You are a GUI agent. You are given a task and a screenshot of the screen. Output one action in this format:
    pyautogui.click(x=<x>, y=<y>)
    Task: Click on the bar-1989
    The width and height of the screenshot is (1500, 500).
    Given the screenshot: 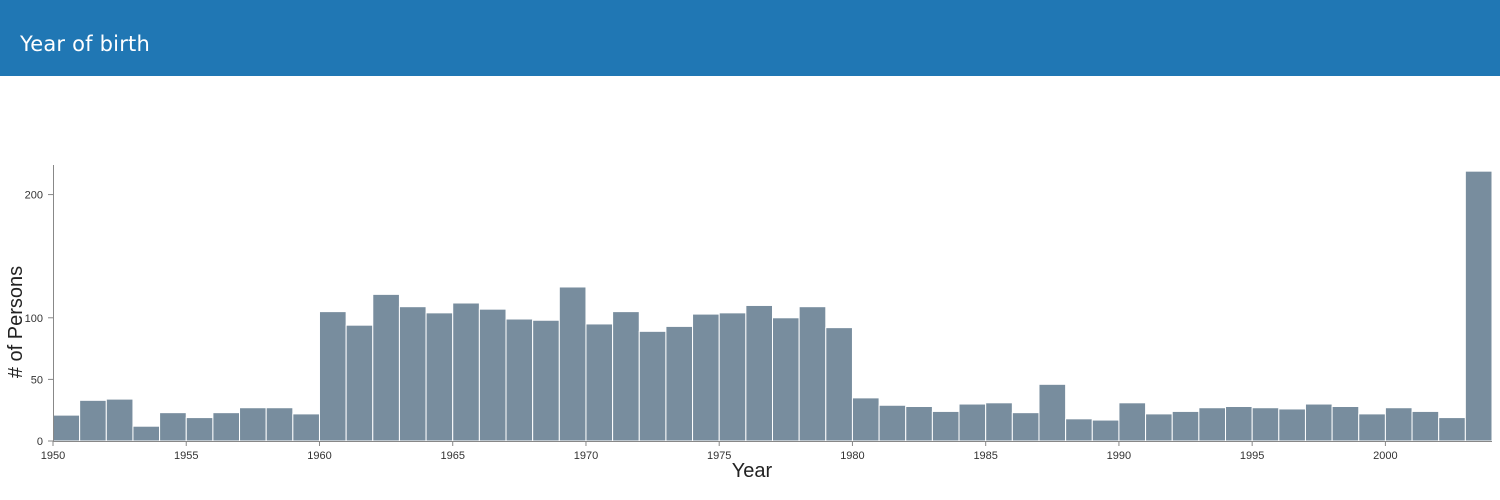 What is the action you would take?
    pyautogui.click(x=1105, y=430)
    